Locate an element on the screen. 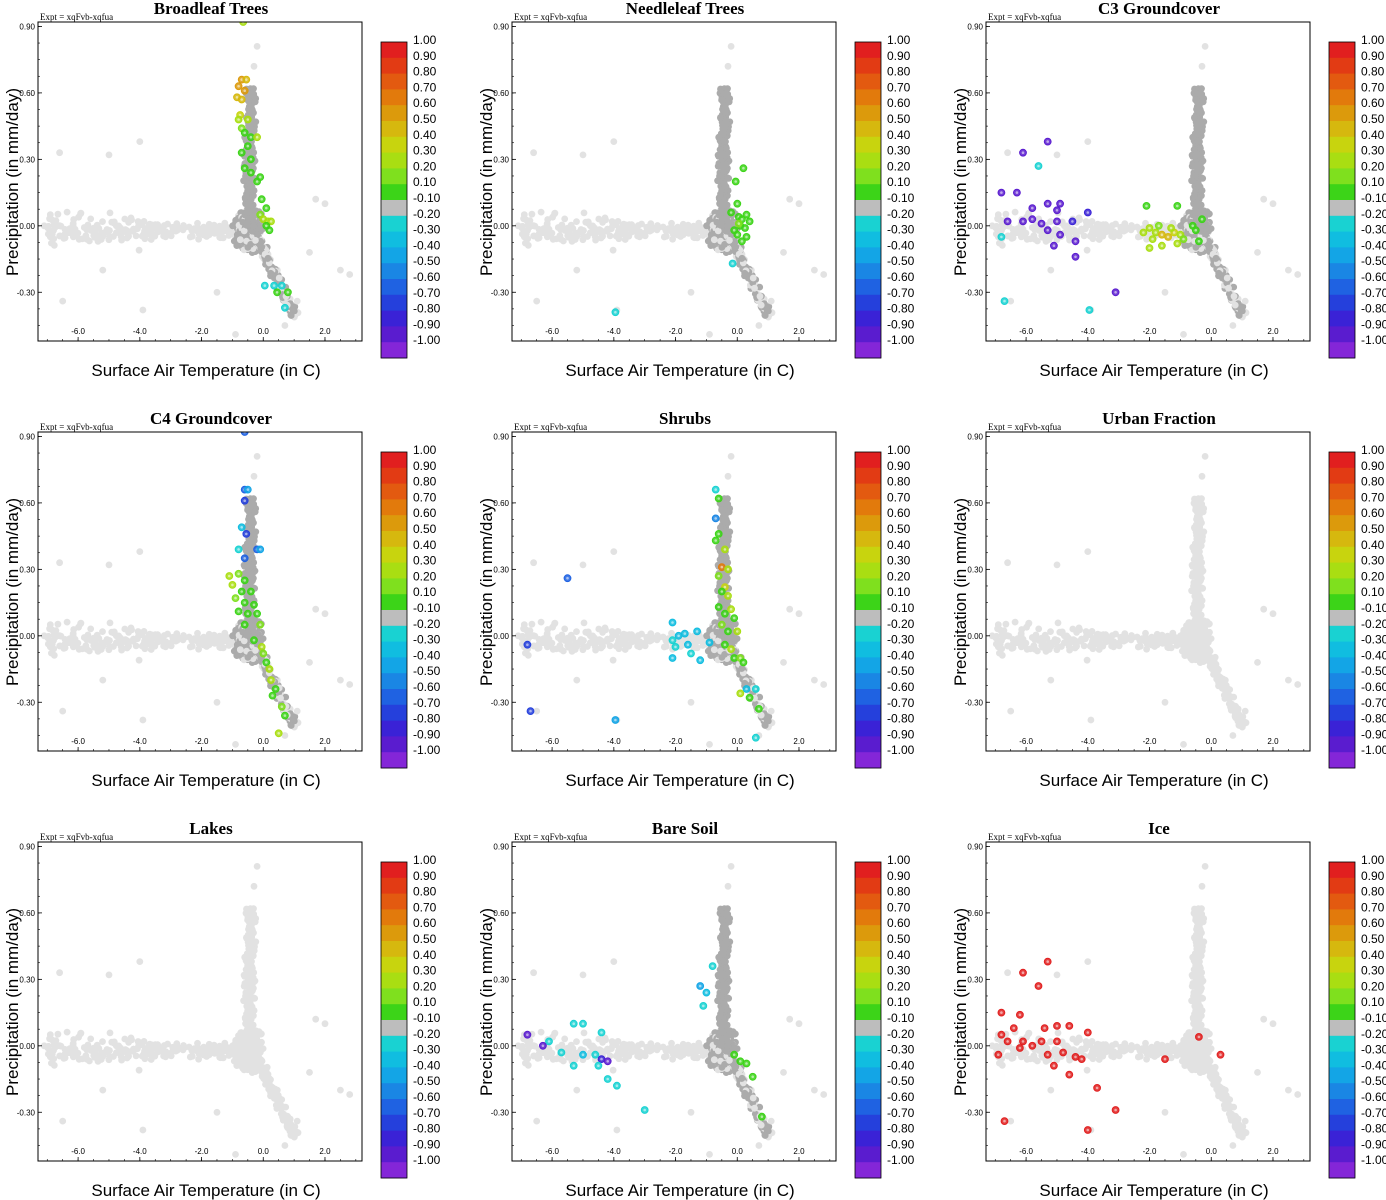  y-tick-label: 0.90 is located at coordinates (501, 26).